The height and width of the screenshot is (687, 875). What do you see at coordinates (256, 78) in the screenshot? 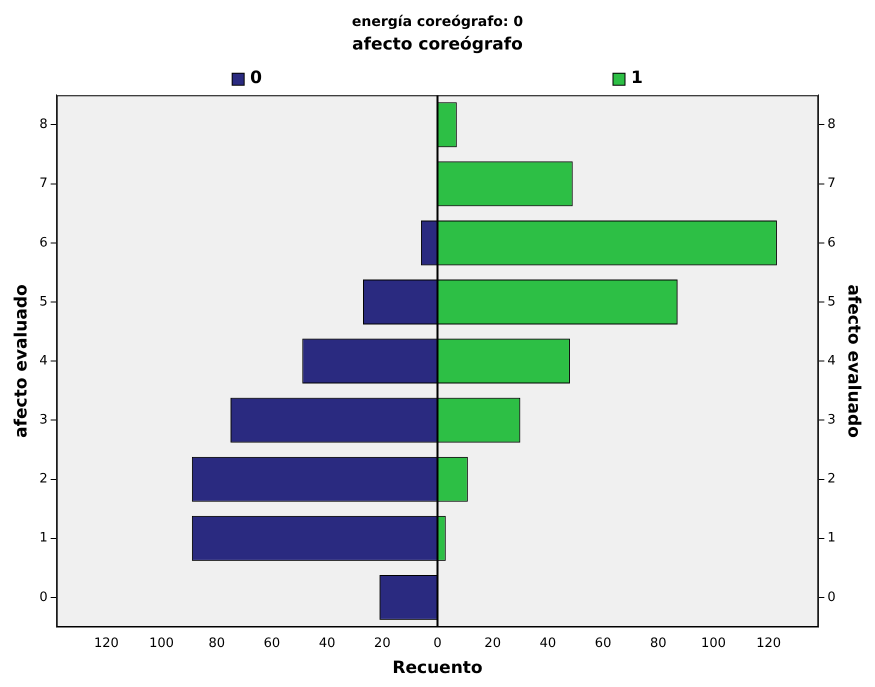
I see `legend-label: 0` at bounding box center [256, 78].